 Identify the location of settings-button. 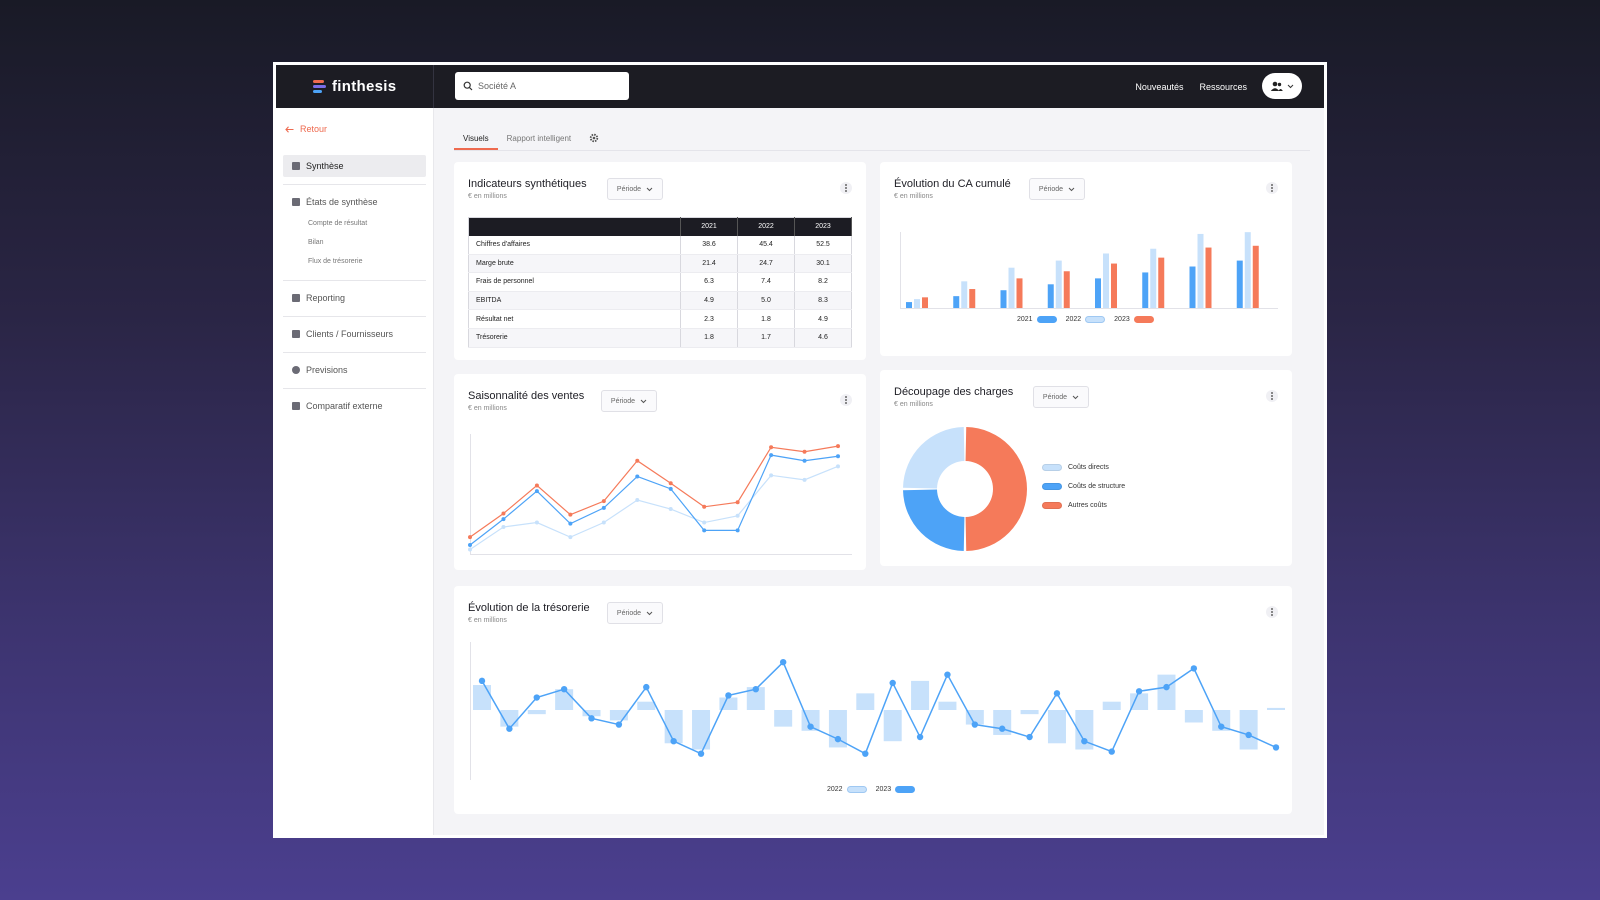
(594, 138).